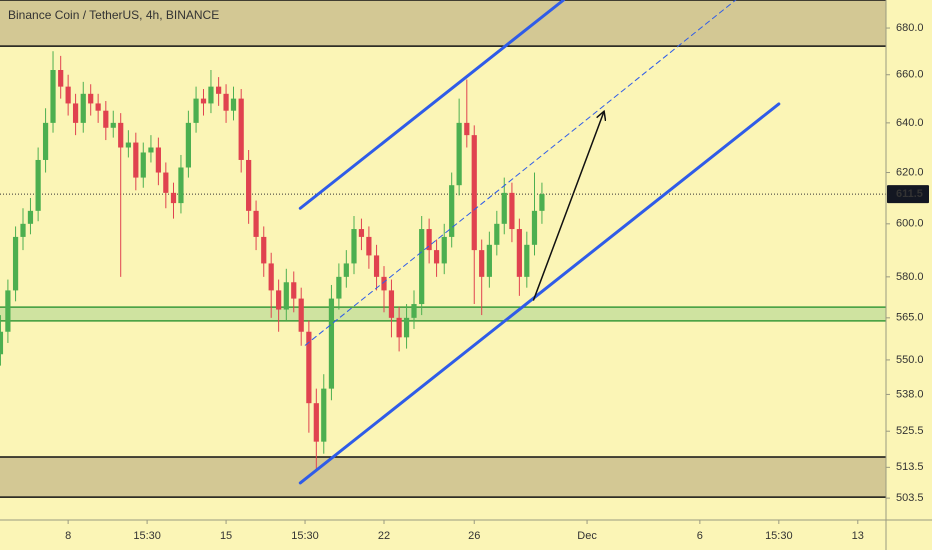  What do you see at coordinates (432, 105) in the screenshot?
I see `trend-line` at bounding box center [432, 105].